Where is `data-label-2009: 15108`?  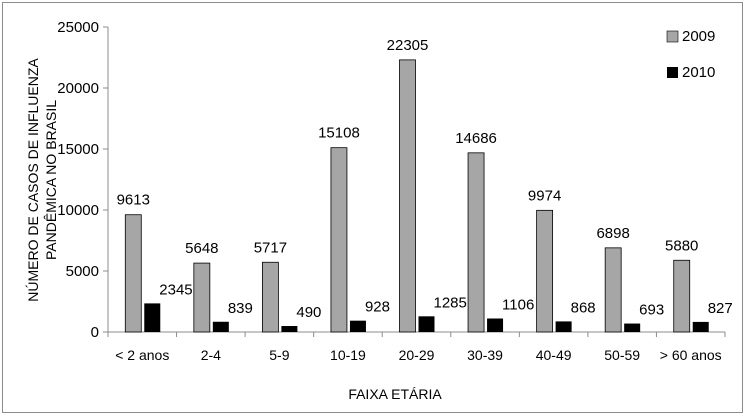
data-label-2009: 15108 is located at coordinates (339, 133).